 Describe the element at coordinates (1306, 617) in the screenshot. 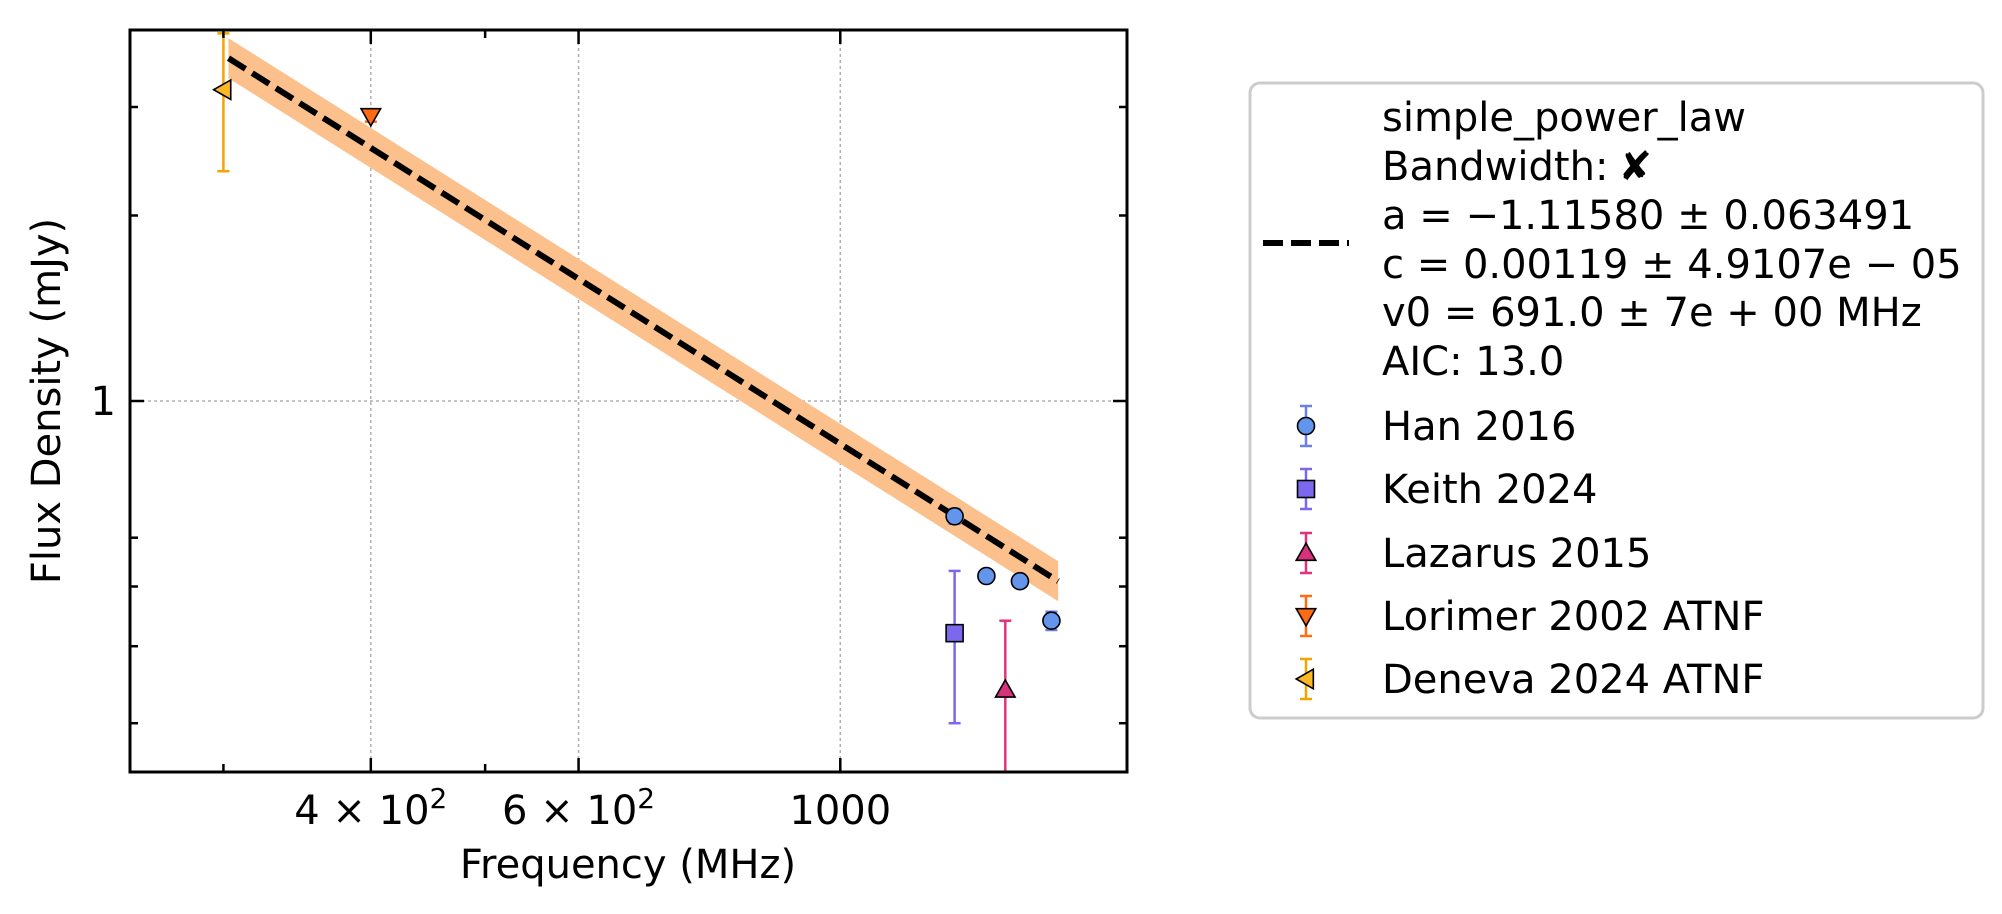

I see `legend-marker-lorimer-2002-atnf` at that location.